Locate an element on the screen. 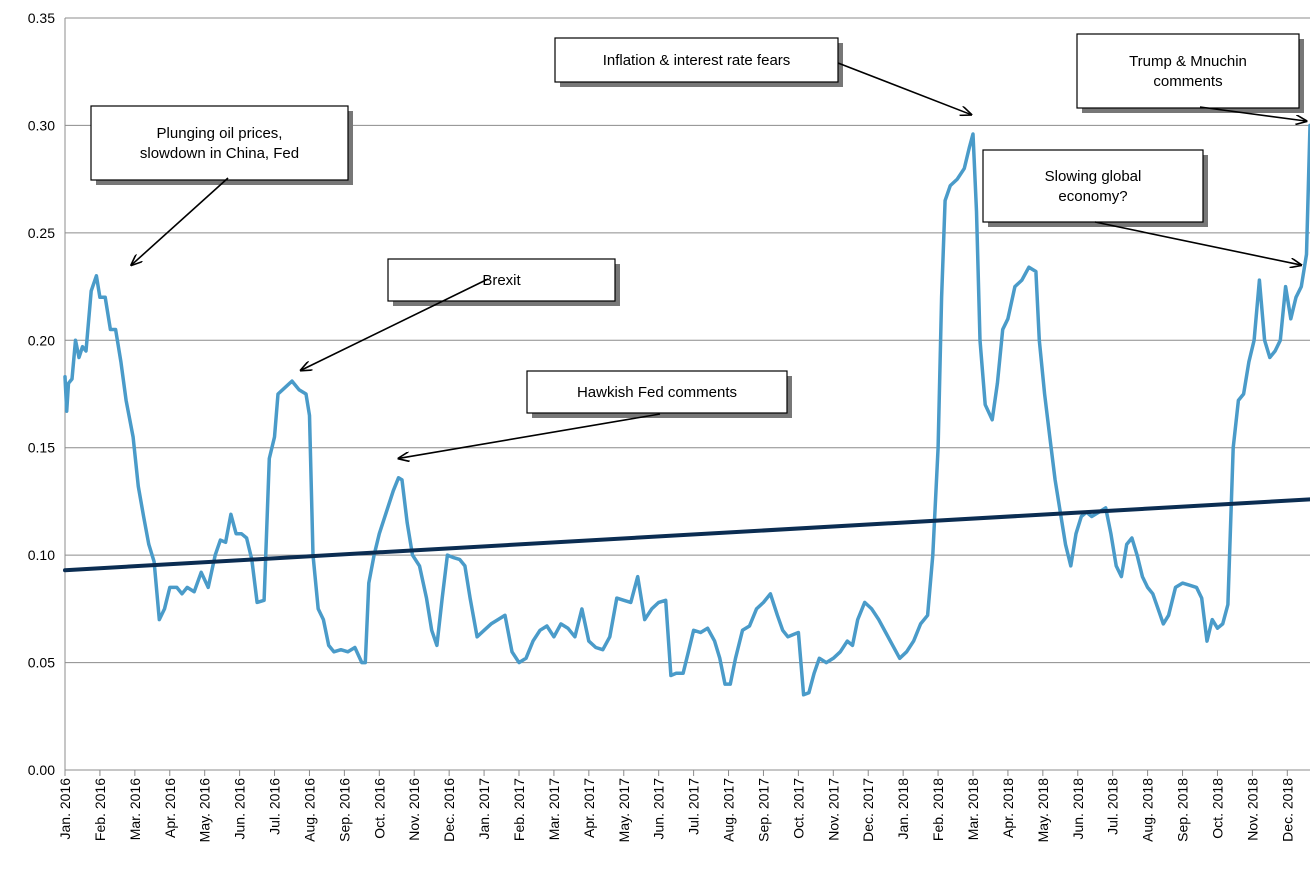 The width and height of the screenshot is (1310, 871). annotation-text: economy? is located at coordinates (1092, 196).